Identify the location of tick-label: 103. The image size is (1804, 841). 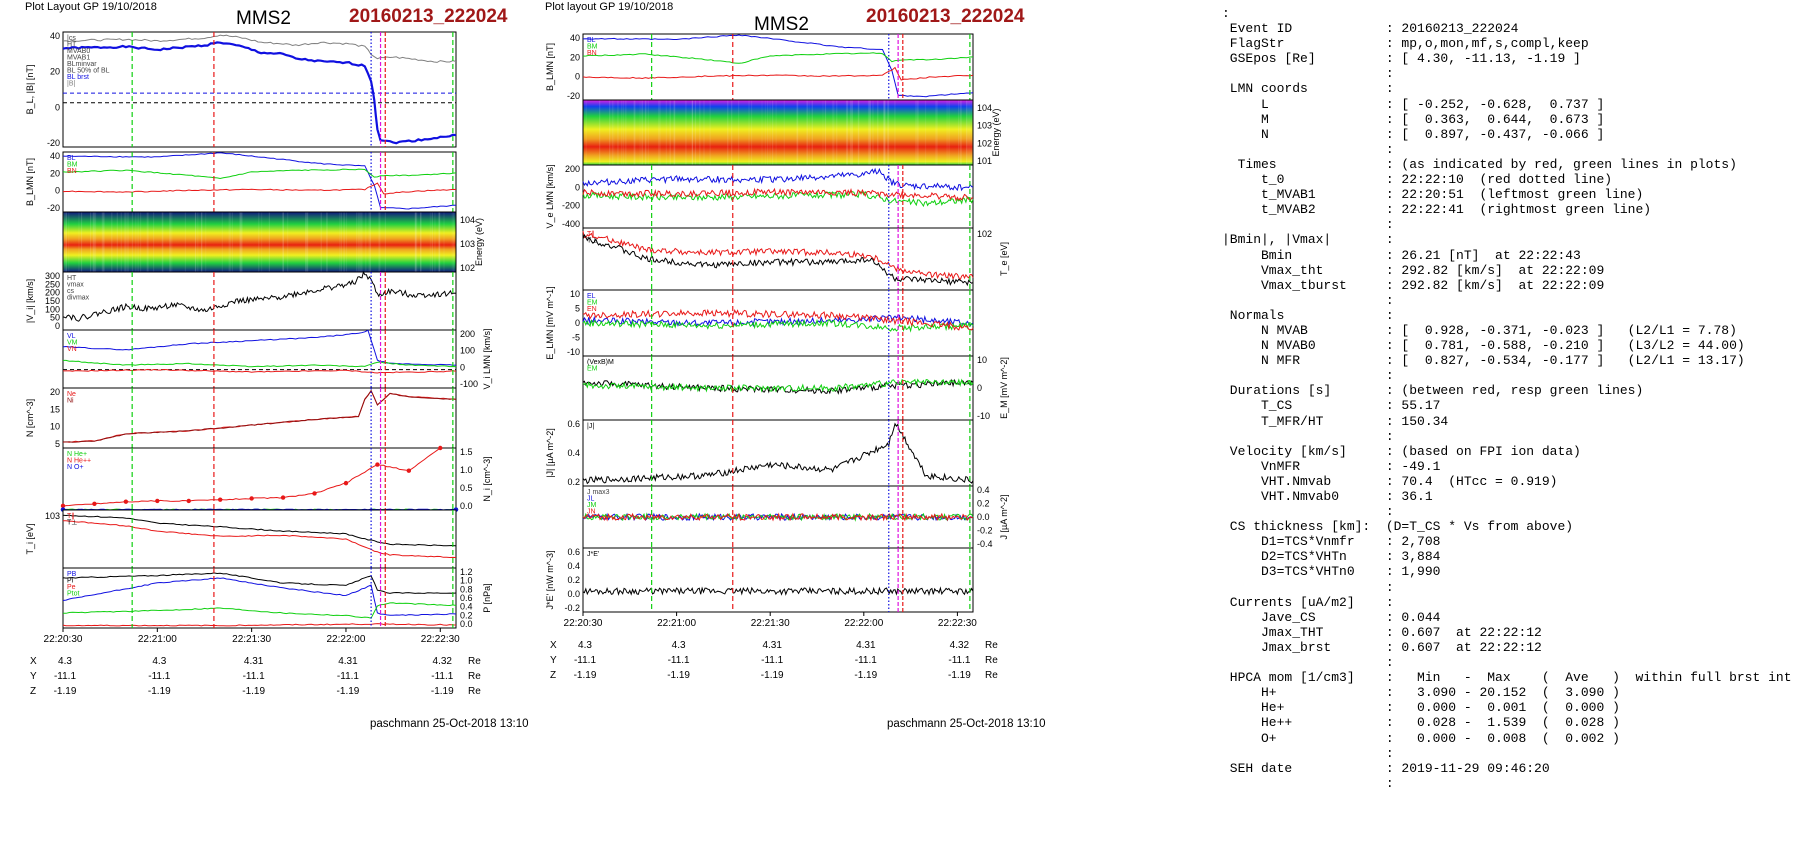
(467, 244).